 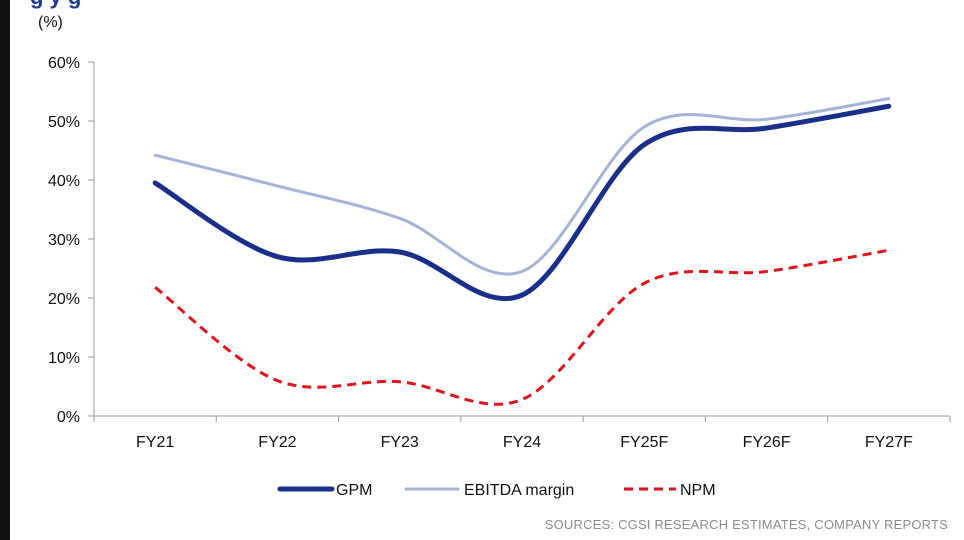 I want to click on y-tick-label: 20%, so click(x=64, y=299).